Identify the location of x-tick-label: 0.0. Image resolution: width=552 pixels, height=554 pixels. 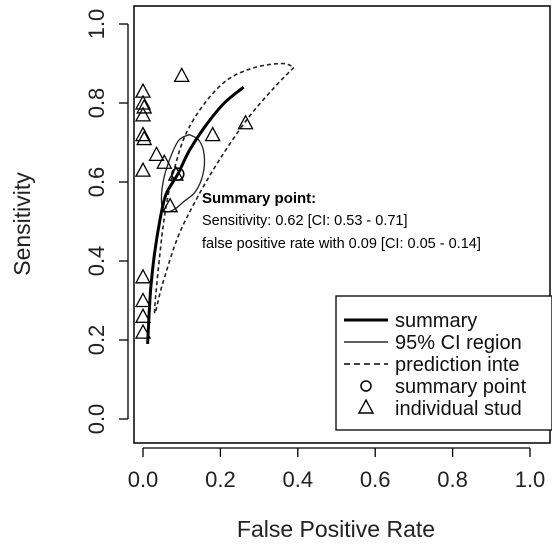
(143, 479).